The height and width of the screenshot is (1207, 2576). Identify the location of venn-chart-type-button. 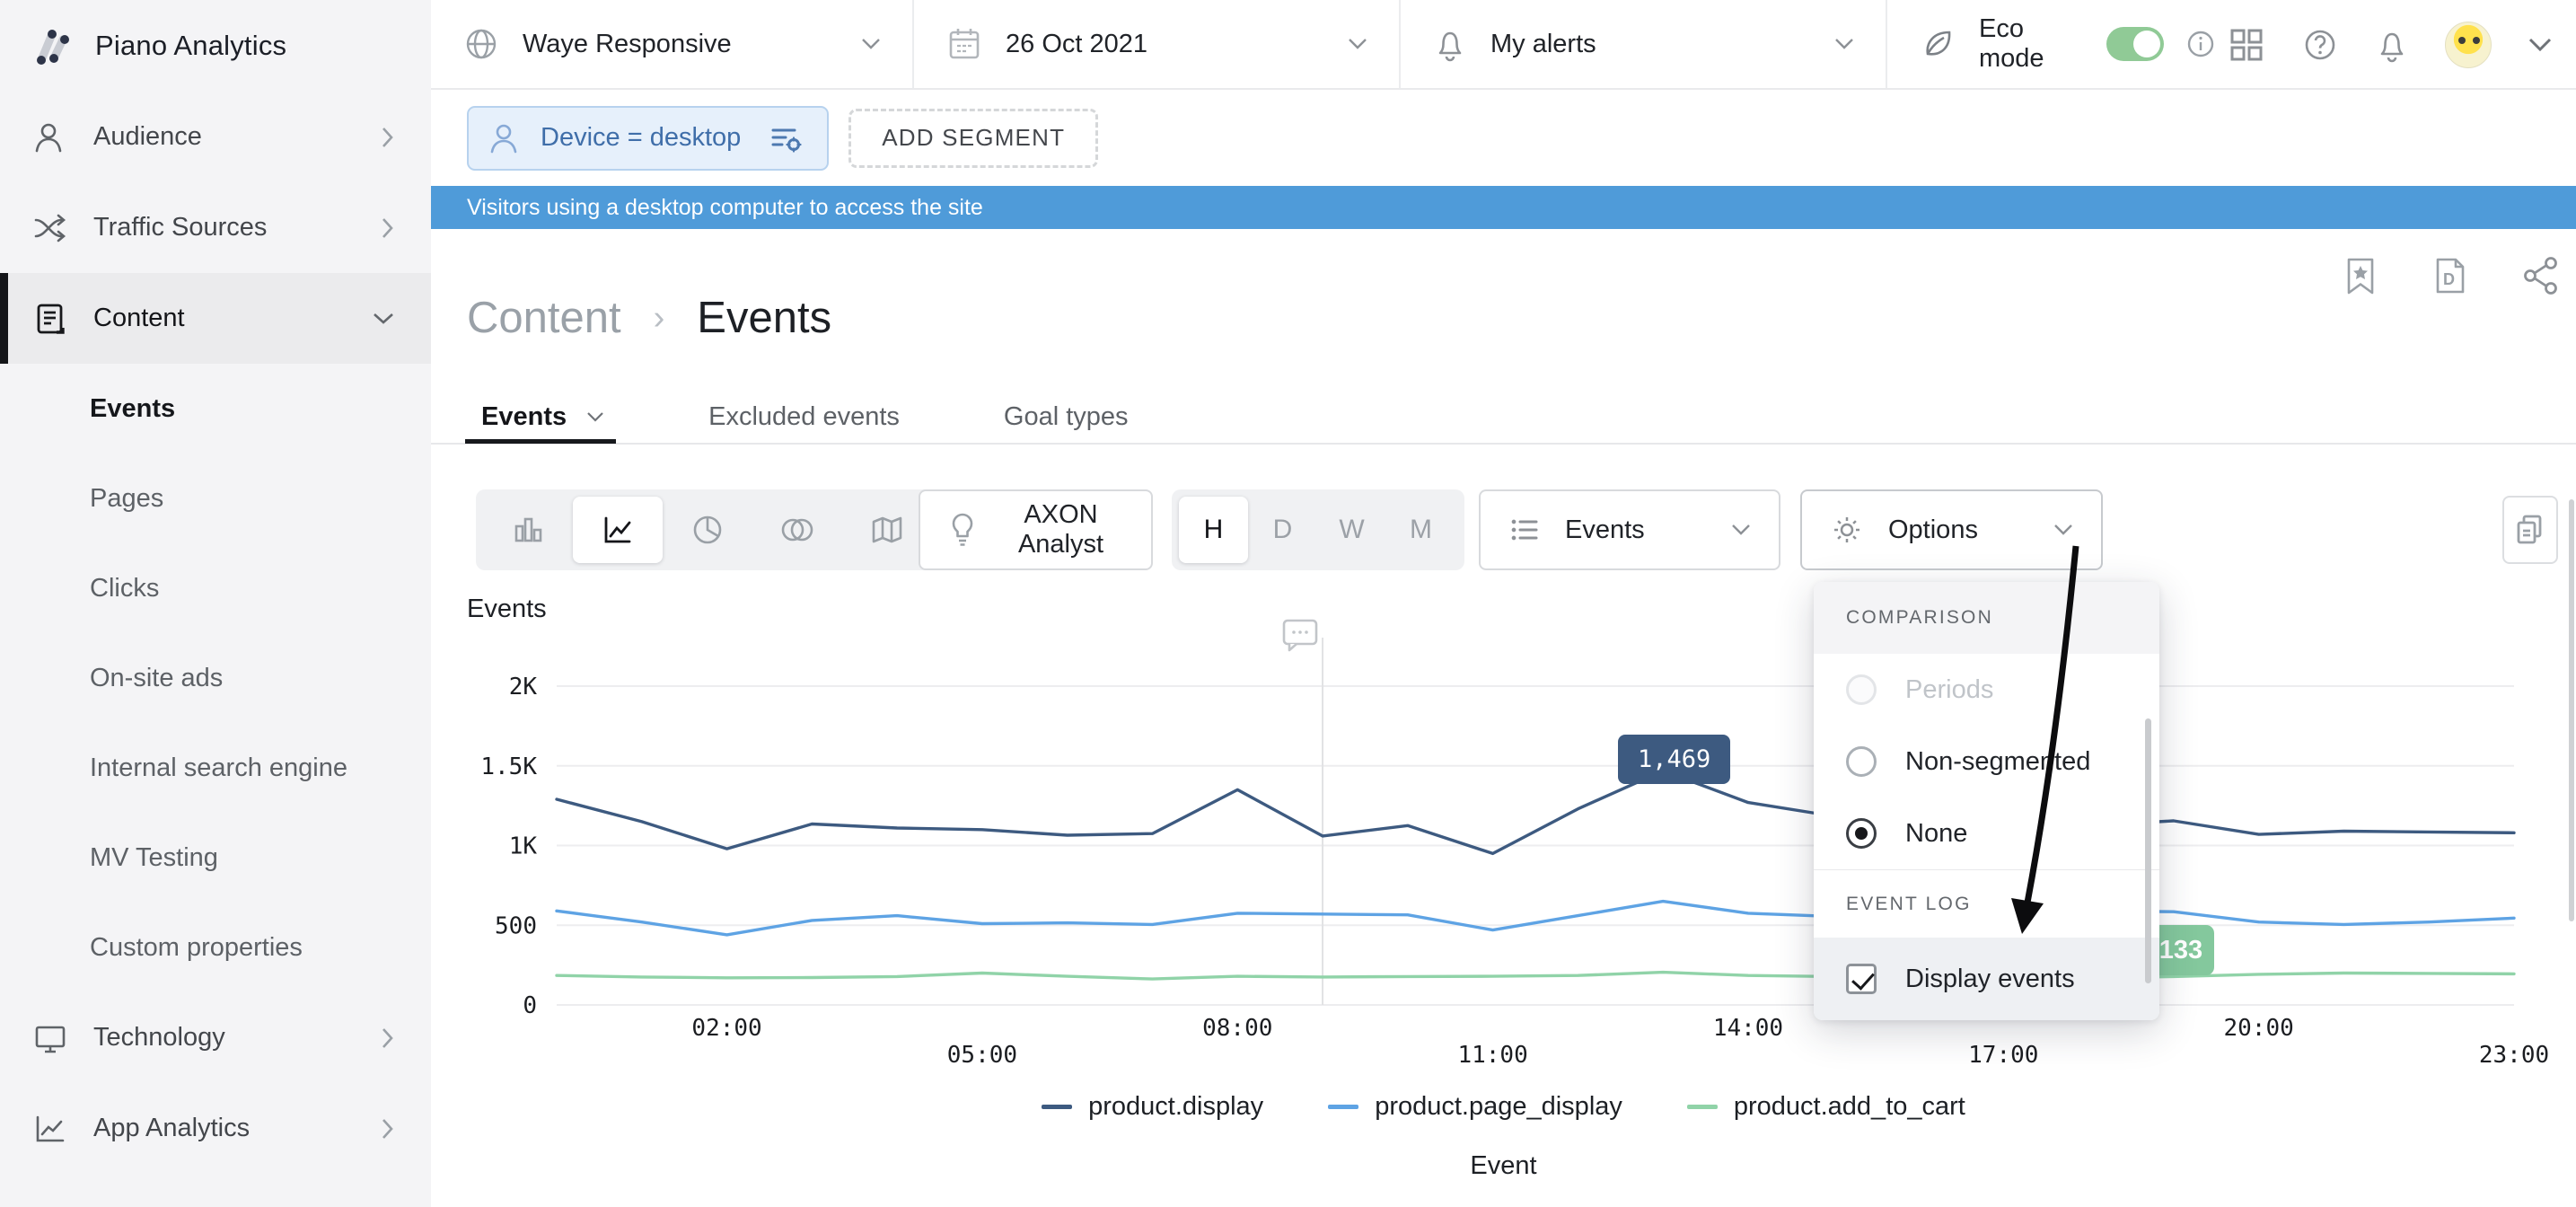
(797, 530).